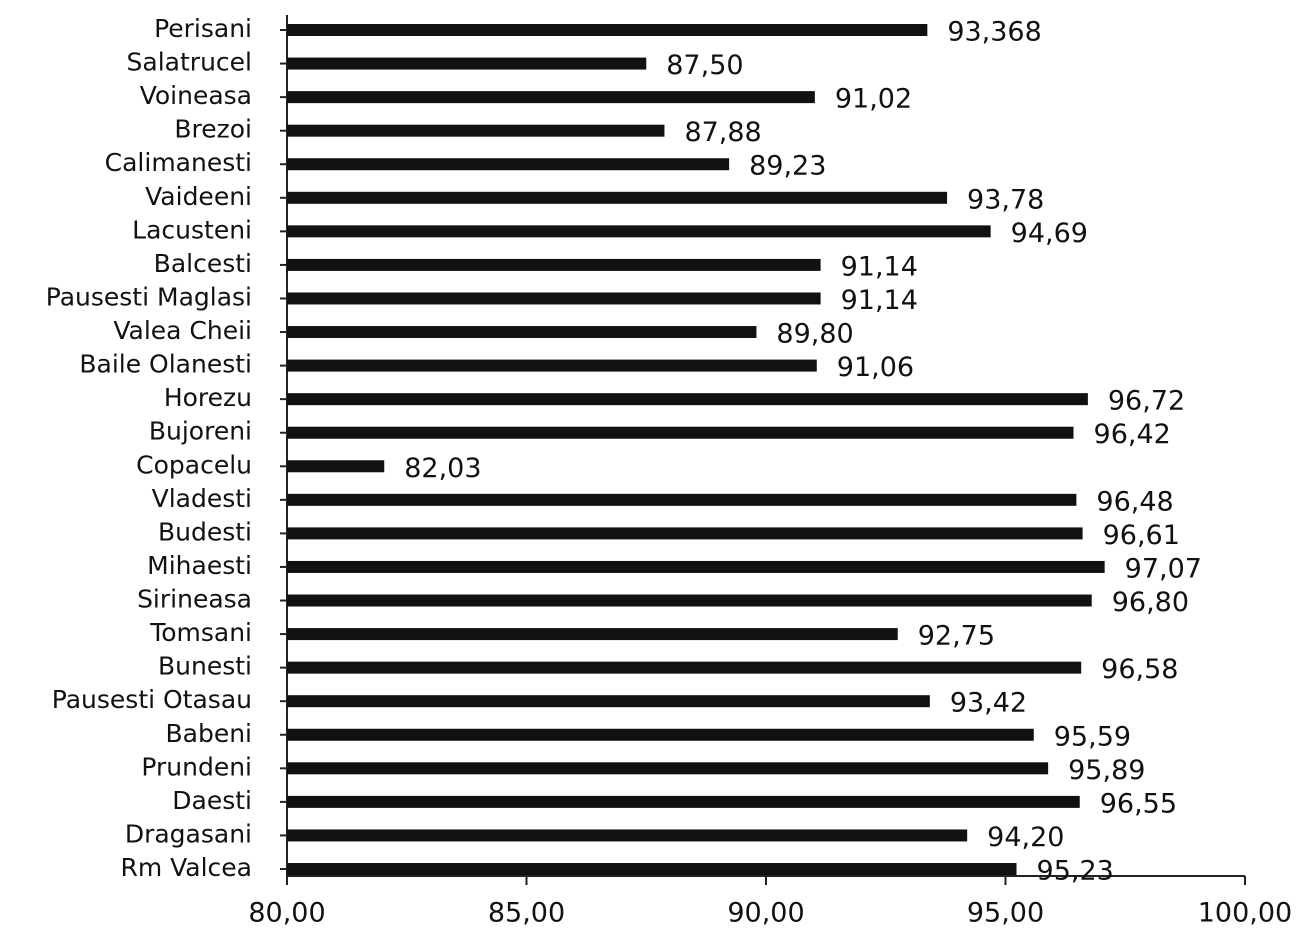 The height and width of the screenshot is (935, 1300). I want to click on value-label: 97,07, so click(1163, 568).